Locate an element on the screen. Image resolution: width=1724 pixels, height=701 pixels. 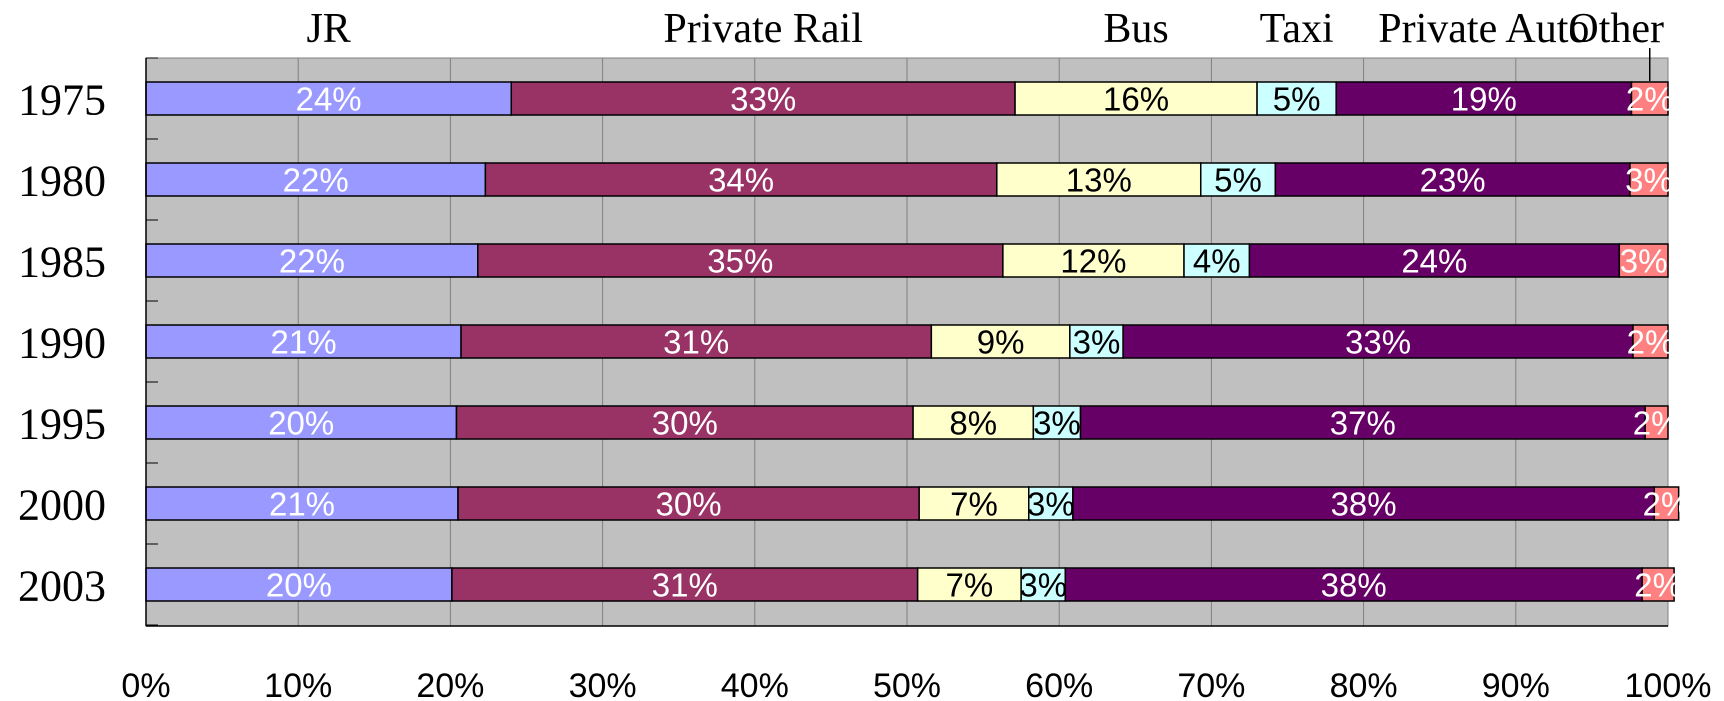
x-tick-label: 80% is located at coordinates (1364, 684).